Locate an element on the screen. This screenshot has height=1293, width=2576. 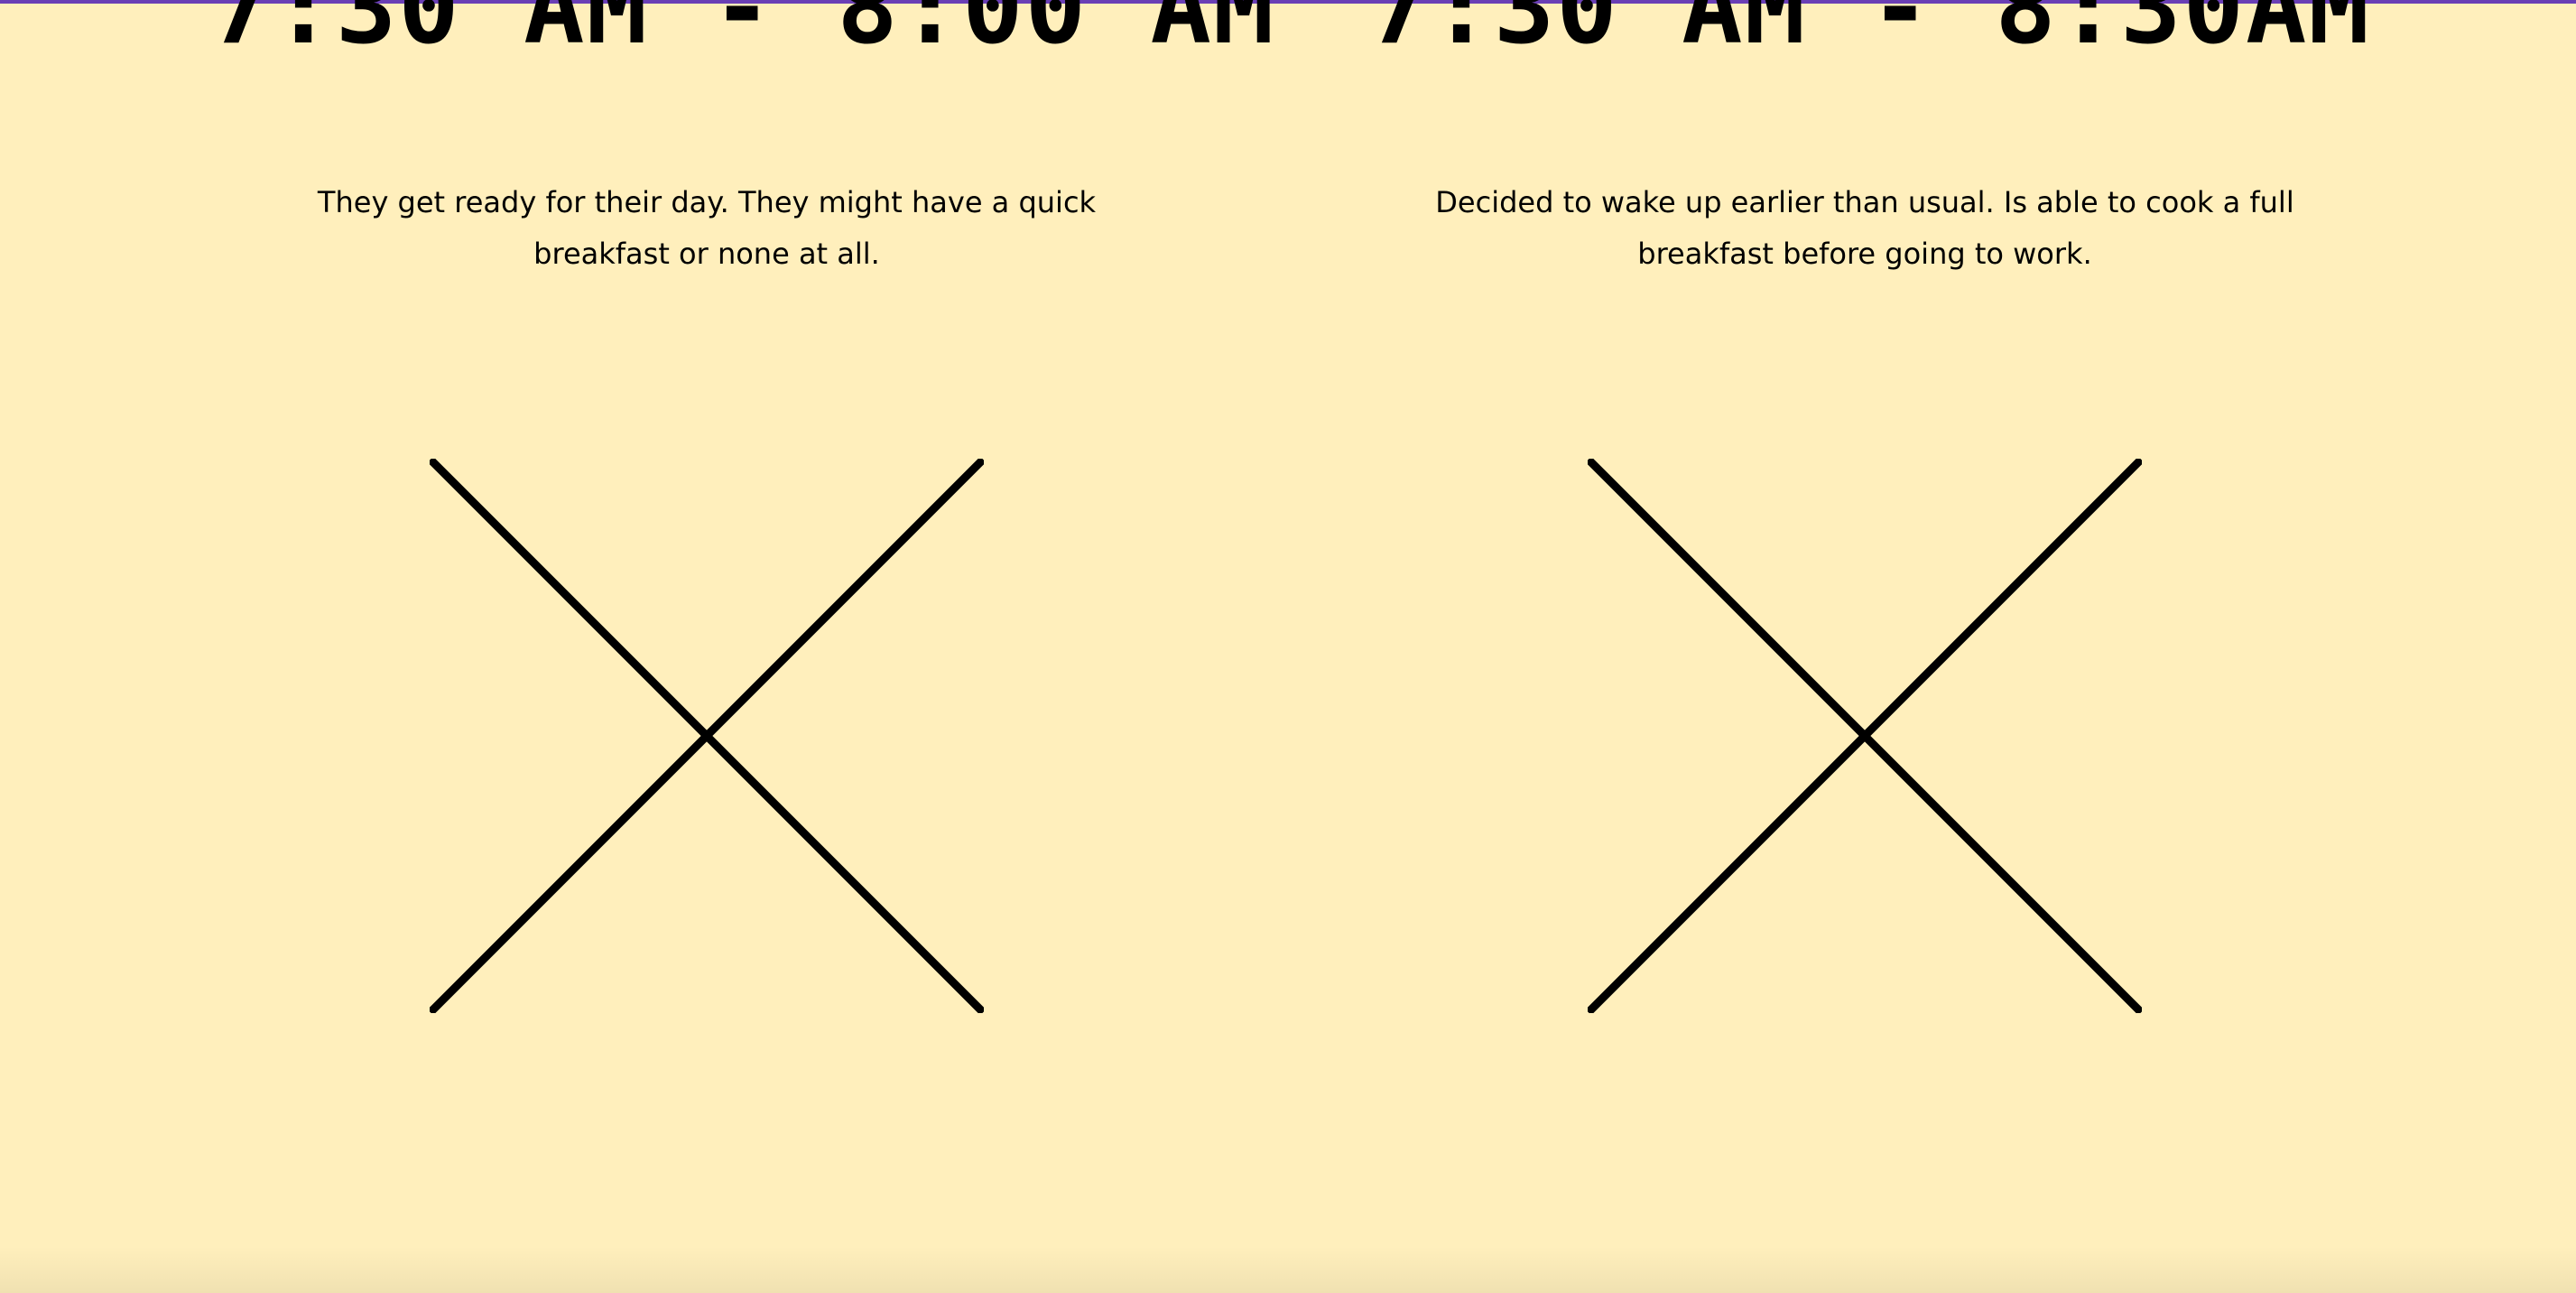
time-range-heading: 7:30 AM - 8:00 AM is located at coordinates (743, 33).